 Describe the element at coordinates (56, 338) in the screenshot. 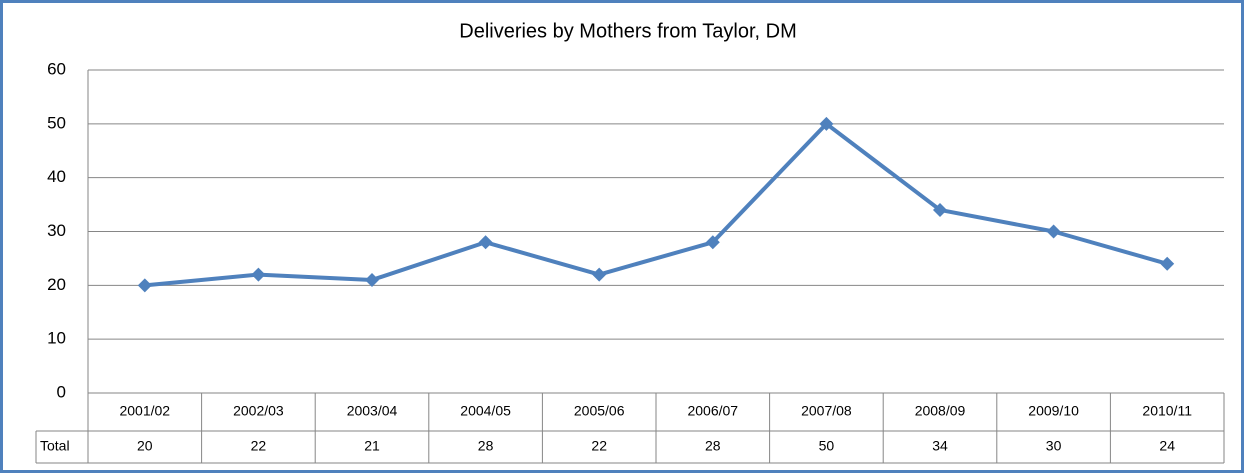

I see `y-tick-label: 10` at that location.